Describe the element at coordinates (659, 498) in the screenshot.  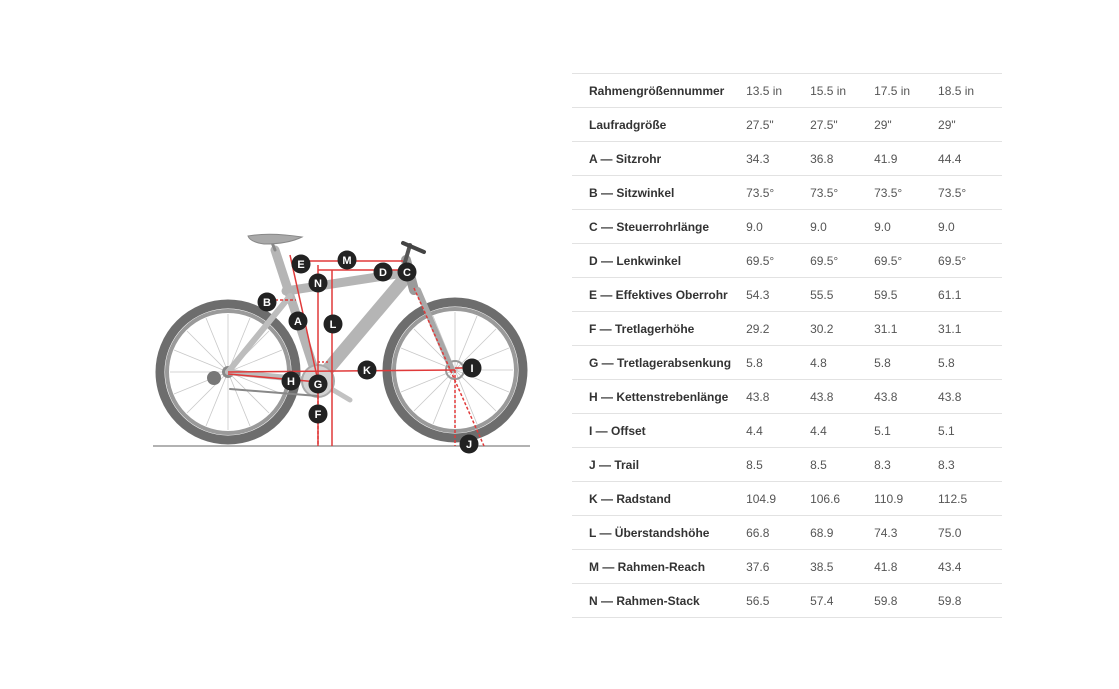
I see `row-label: K — Radstand` at that location.